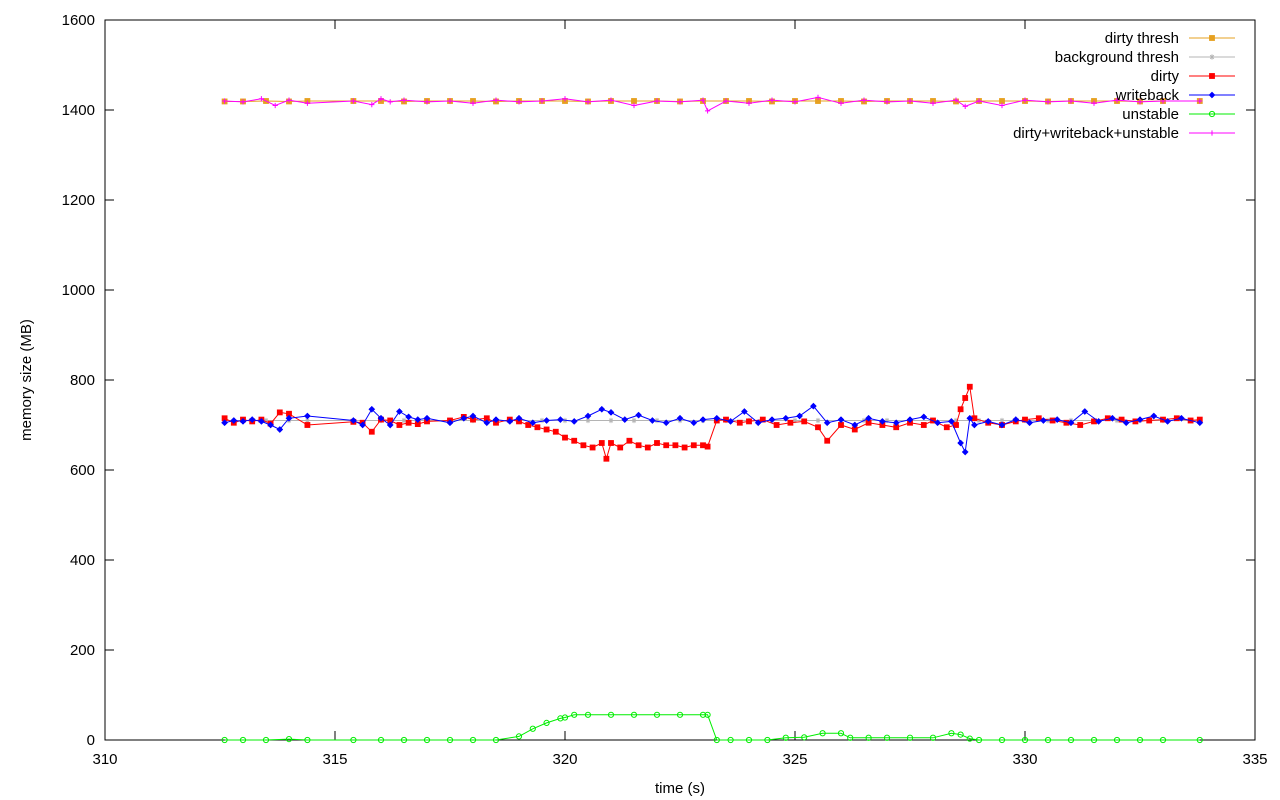 The height and width of the screenshot is (800, 1280). I want to click on legend-item-dirty-writeback-unstable: dirty+writeback+unstable, so click(1124, 133).